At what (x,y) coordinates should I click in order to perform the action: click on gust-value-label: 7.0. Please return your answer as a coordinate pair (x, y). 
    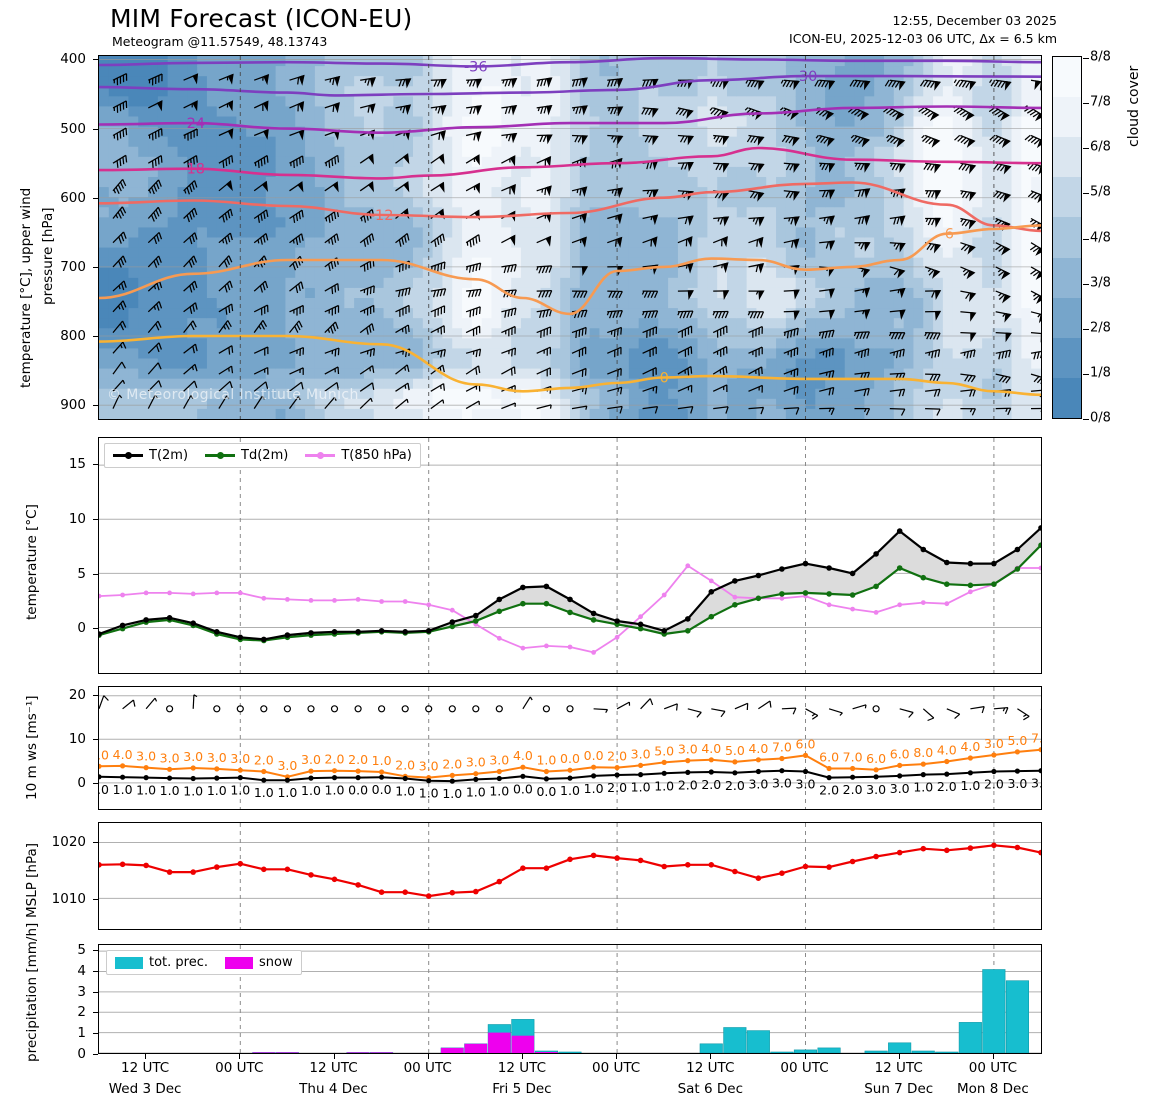
    Looking at the image, I should click on (782, 747).